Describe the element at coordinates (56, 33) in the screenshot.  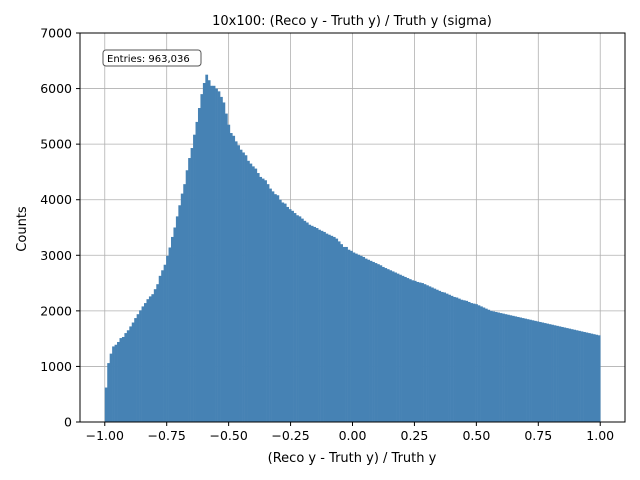
I see `y-tick-label: 7000` at that location.